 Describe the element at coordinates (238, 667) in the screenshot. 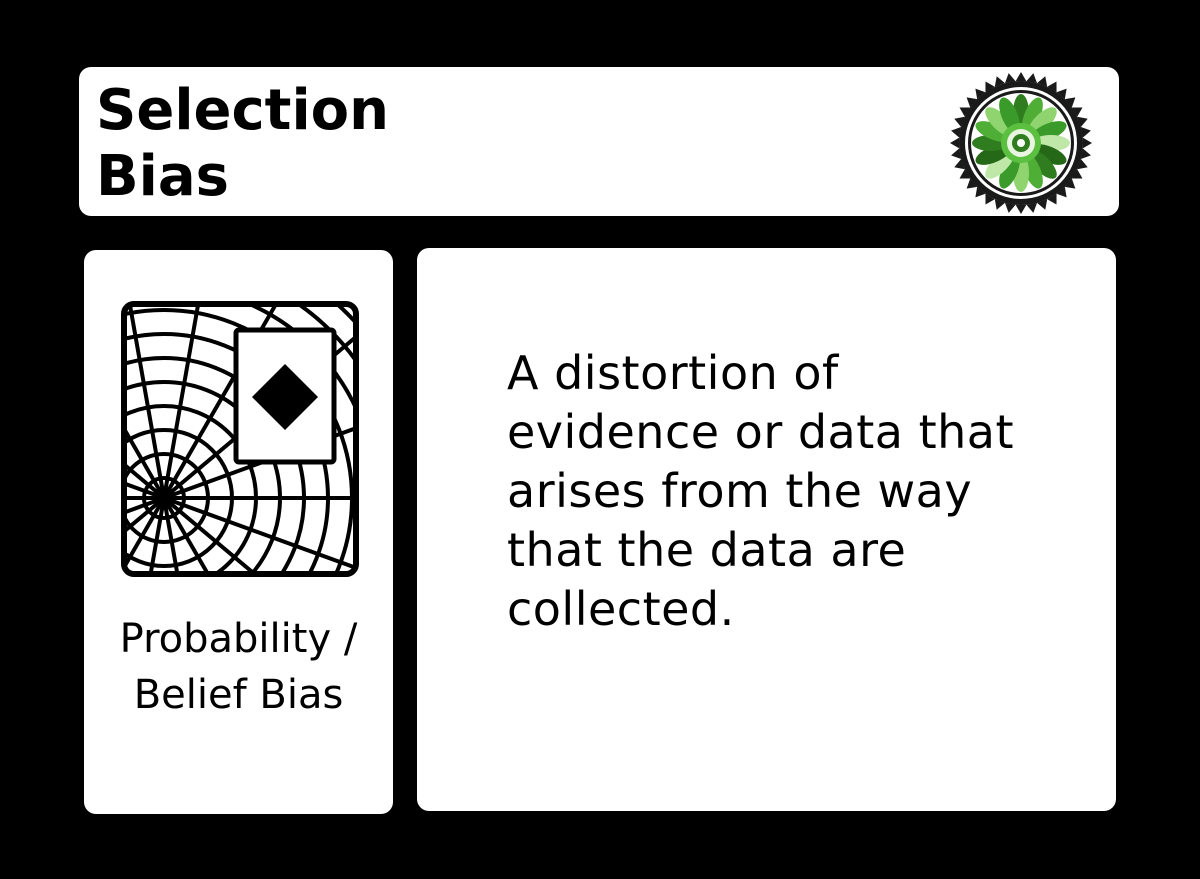

I see `category-label: Probability / Belief Bias` at that location.